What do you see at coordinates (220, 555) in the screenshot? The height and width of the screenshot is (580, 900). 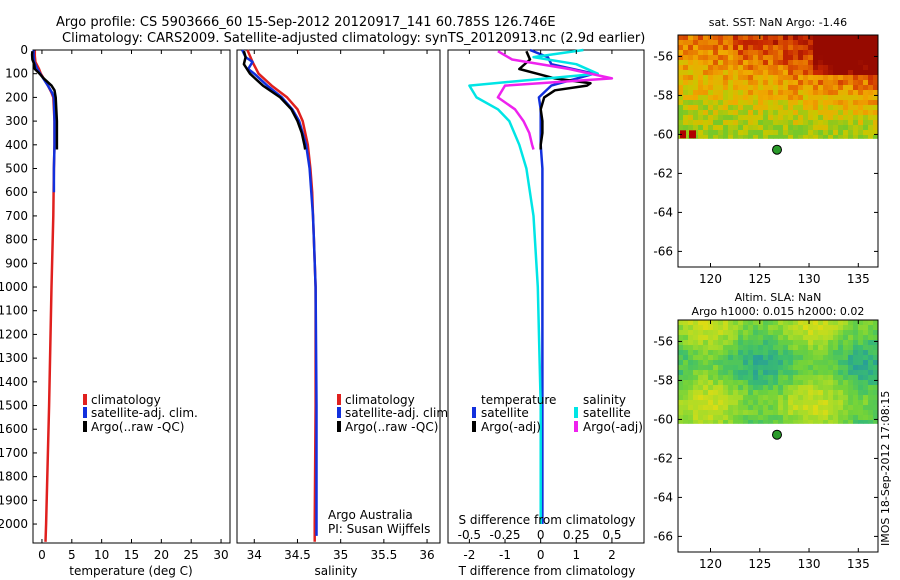 I see `x-tick-label: 30` at bounding box center [220, 555].